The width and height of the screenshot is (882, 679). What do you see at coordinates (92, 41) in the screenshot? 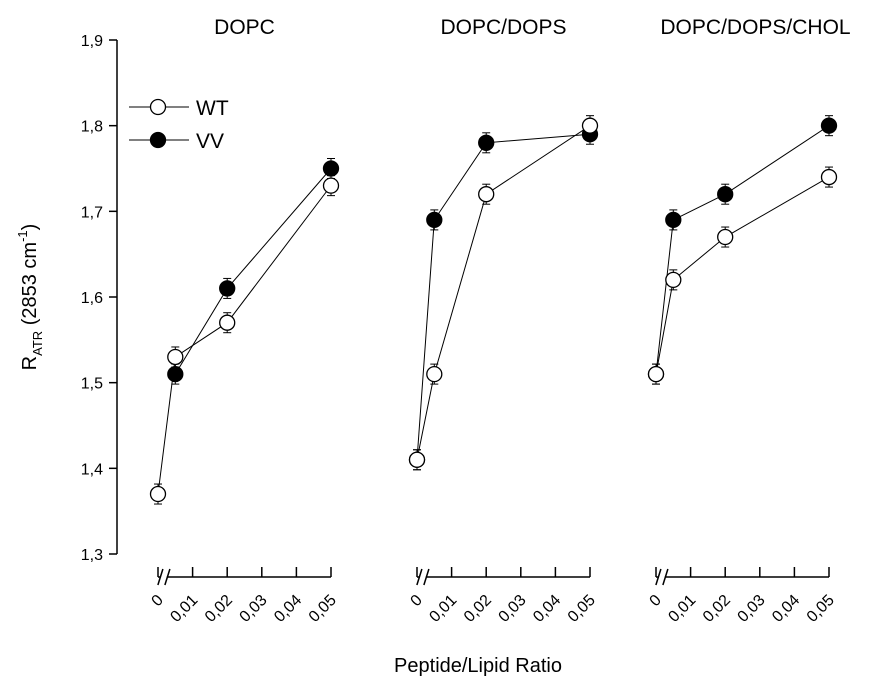
I see `y-tick-label: 1,9` at bounding box center [92, 41].